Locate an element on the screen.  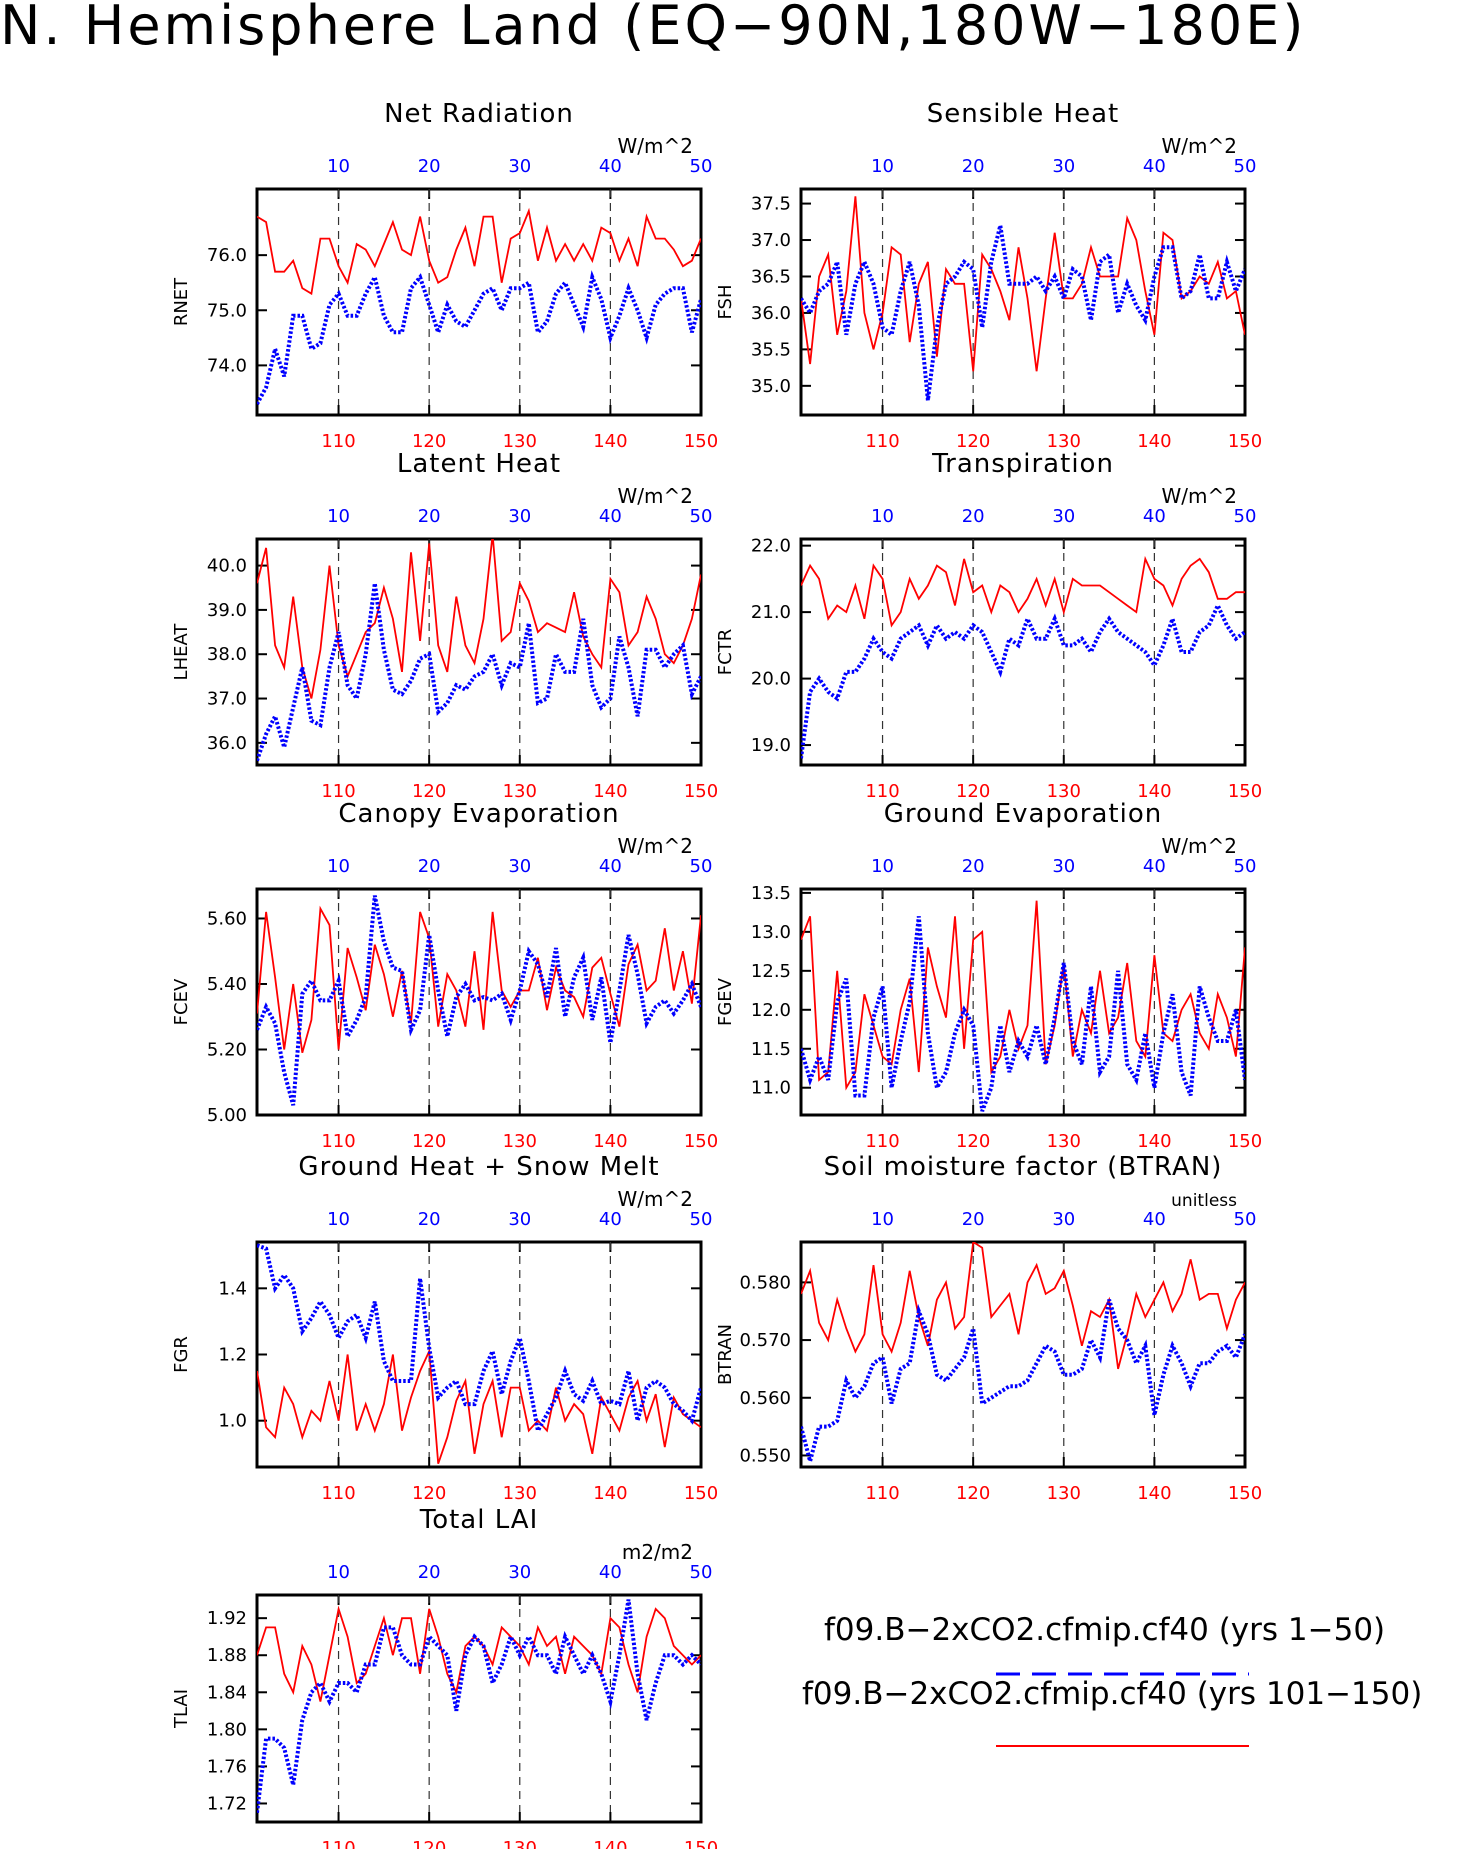
y-tick-label: 19.0 is located at coordinates (771, 745).